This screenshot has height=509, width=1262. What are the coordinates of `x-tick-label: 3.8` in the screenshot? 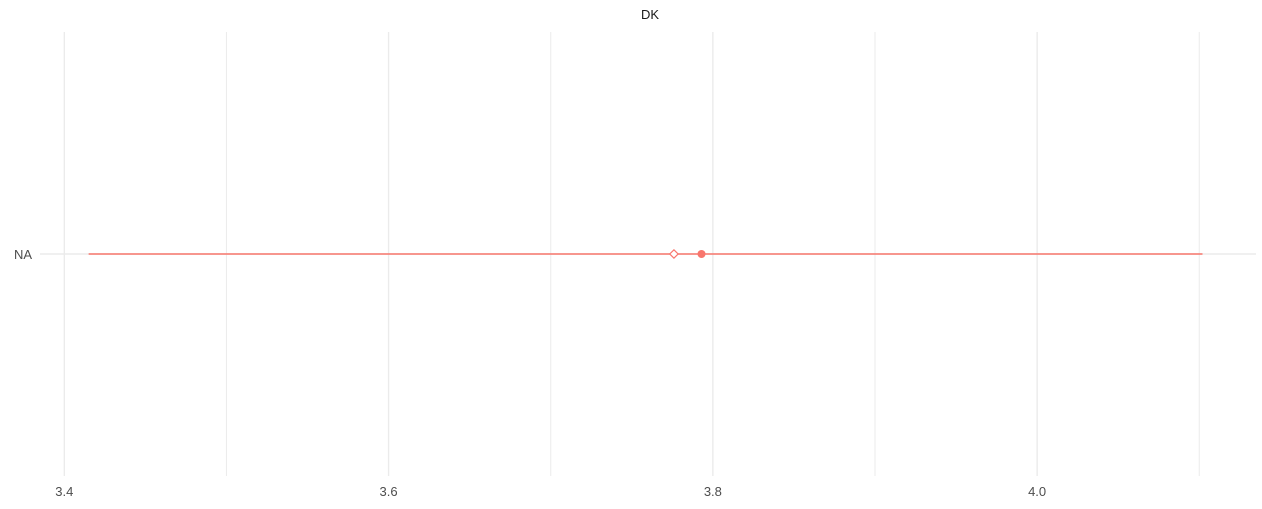 It's located at (713, 491).